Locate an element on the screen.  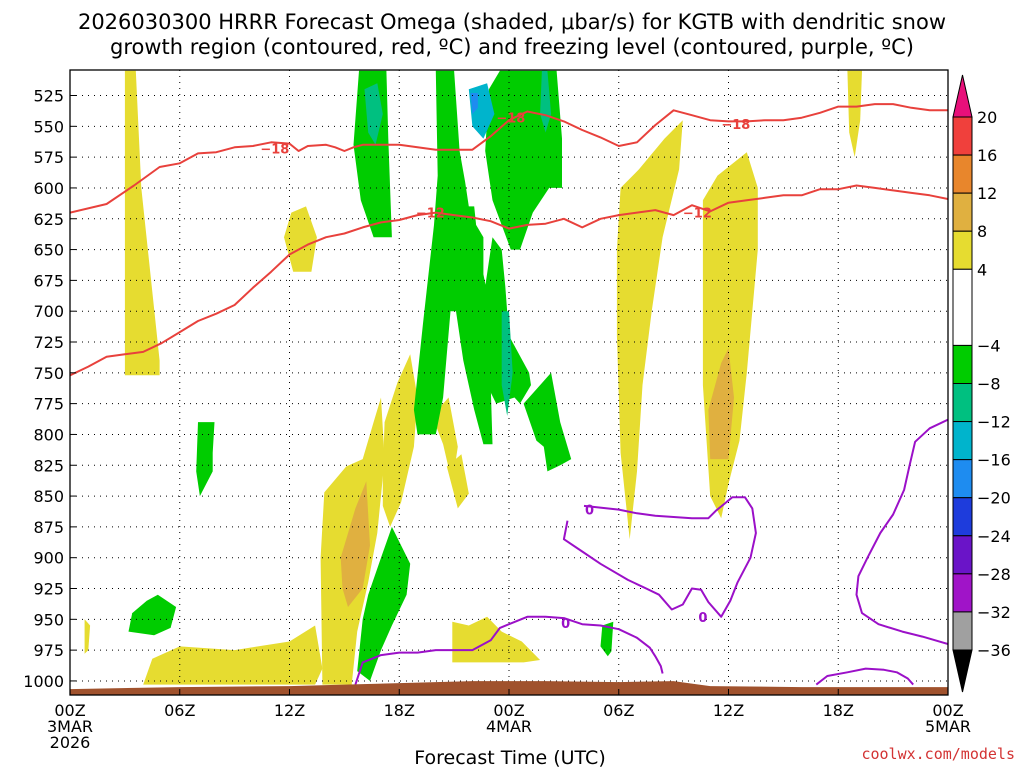
colorbar-label-7: −12 is located at coordinates (994, 422).